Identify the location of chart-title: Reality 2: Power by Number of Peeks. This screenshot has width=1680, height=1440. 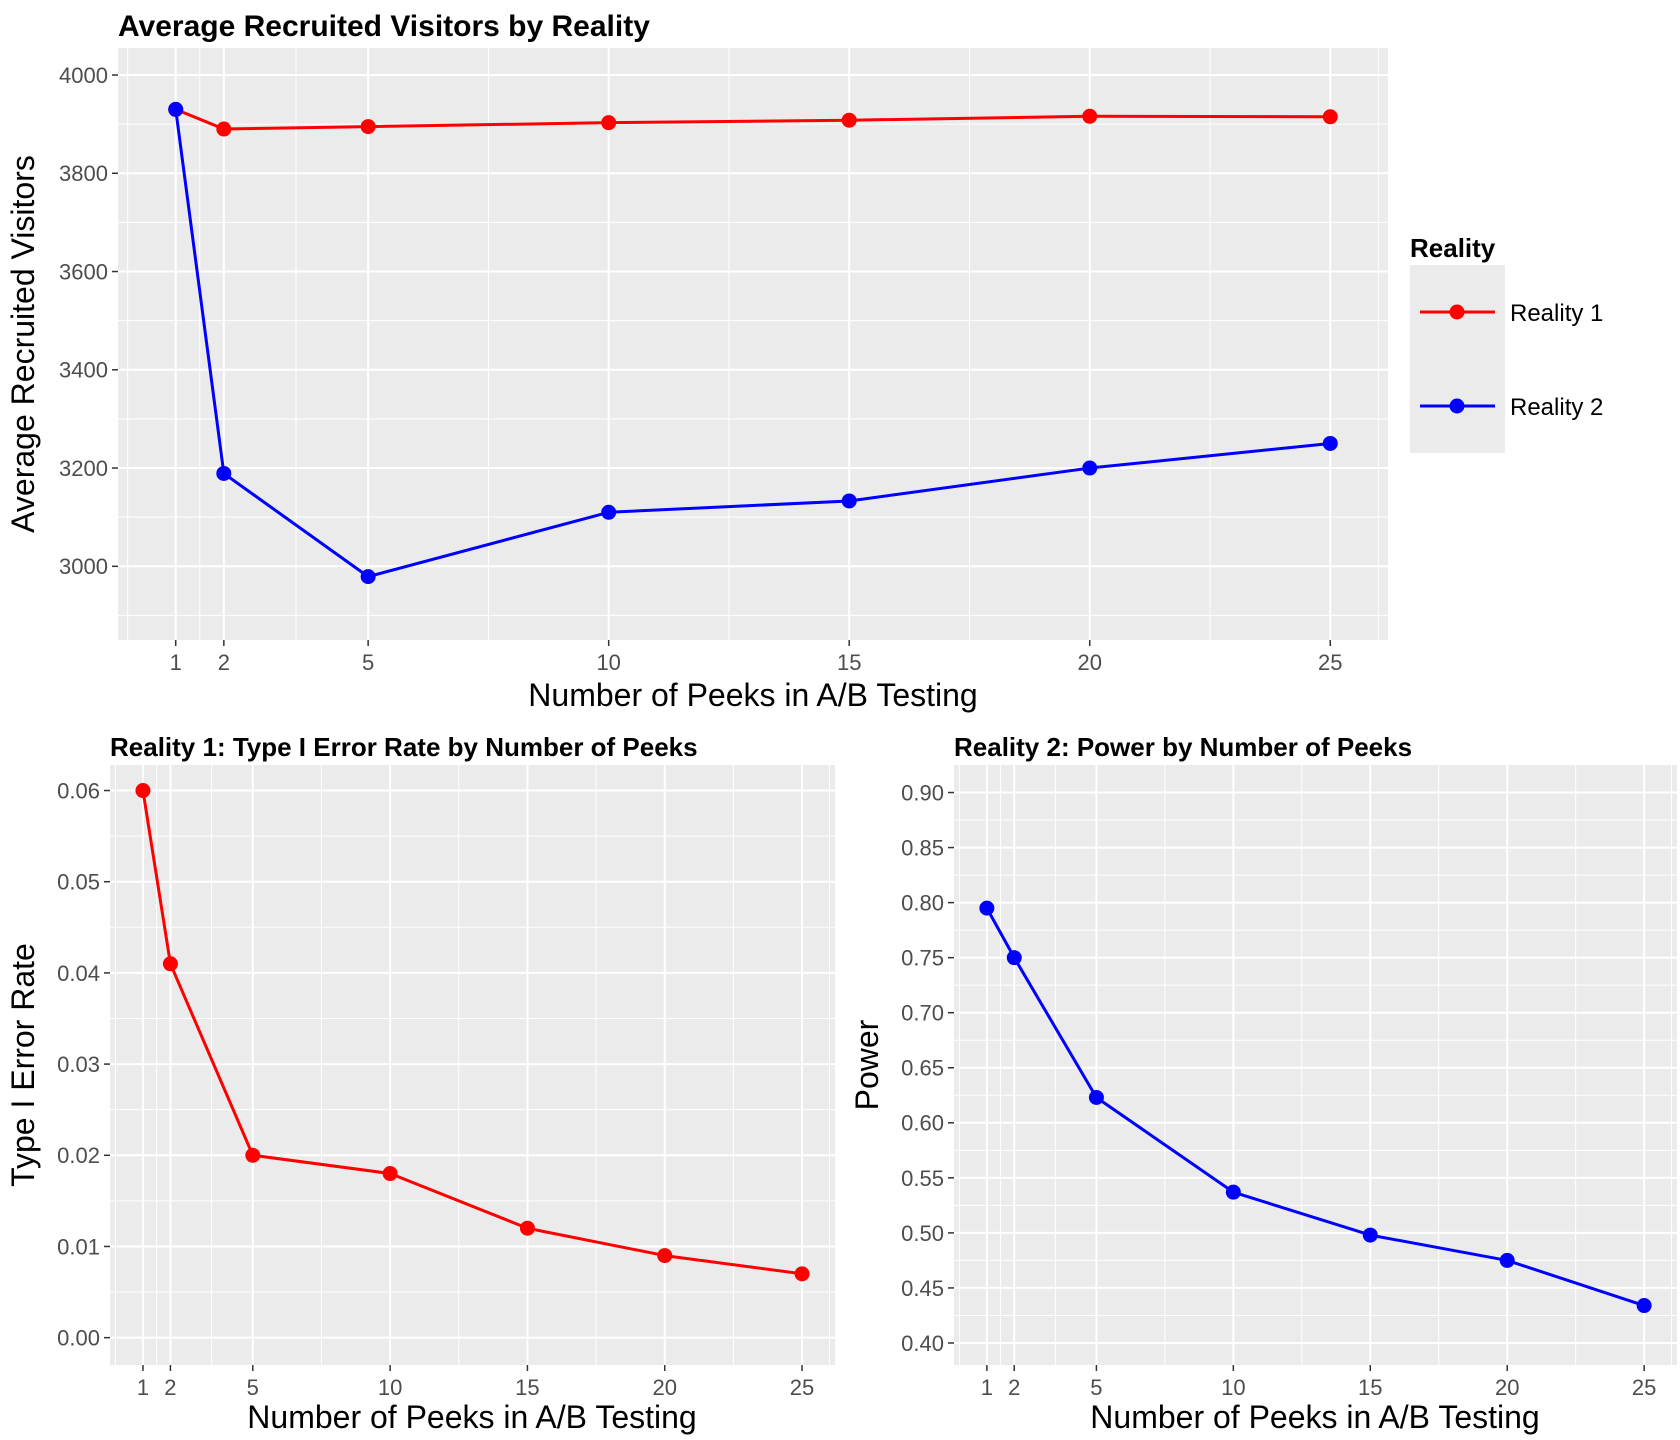
(1183, 747).